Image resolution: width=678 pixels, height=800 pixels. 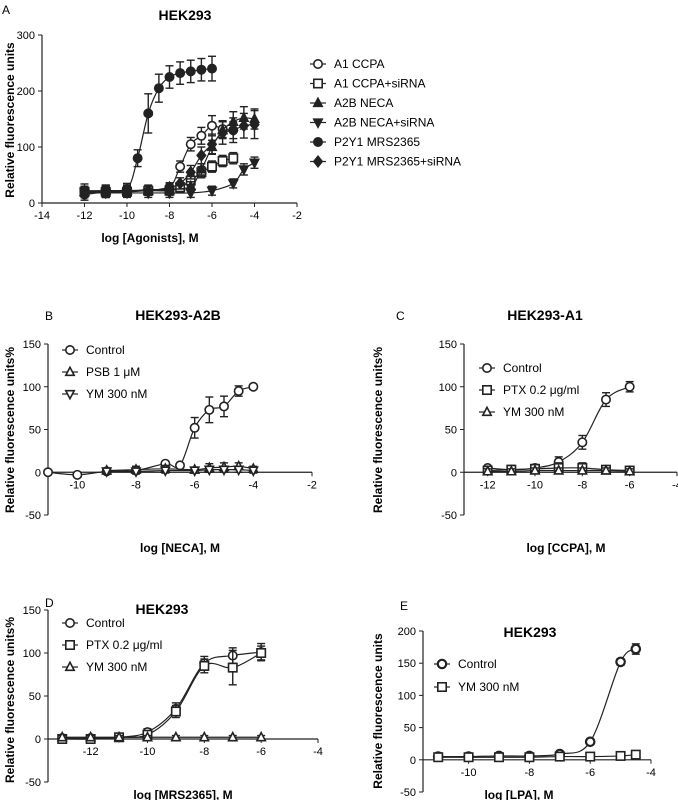 What do you see at coordinates (150, 431) in the screenshot?
I see `series-line` at bounding box center [150, 431].